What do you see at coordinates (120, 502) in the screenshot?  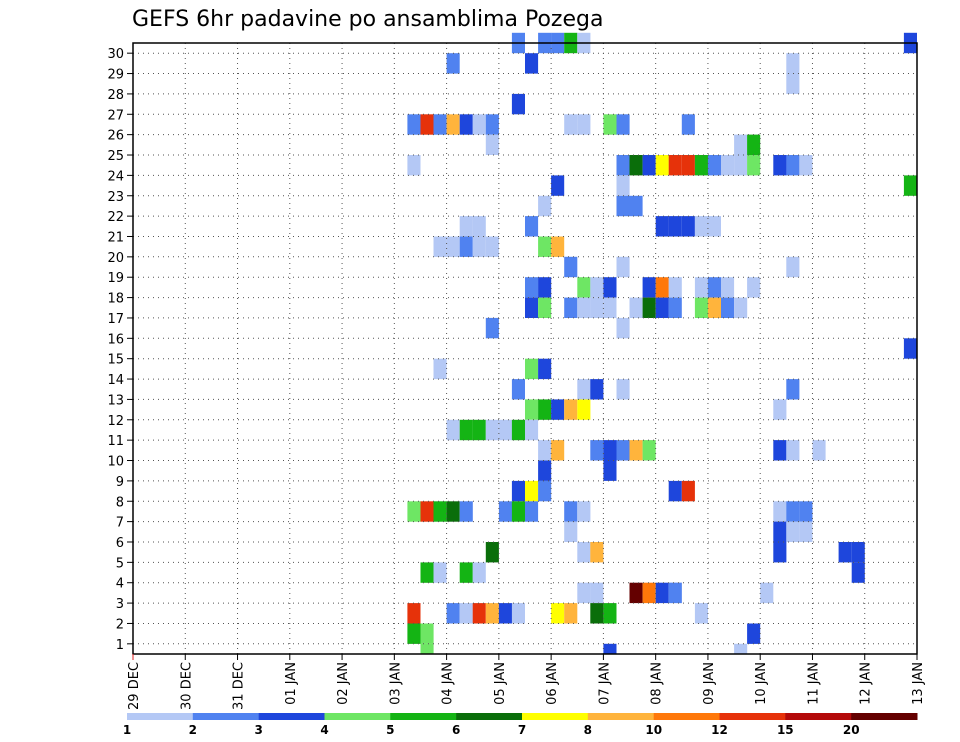 I see `y-tick-label: 8` at bounding box center [120, 502].